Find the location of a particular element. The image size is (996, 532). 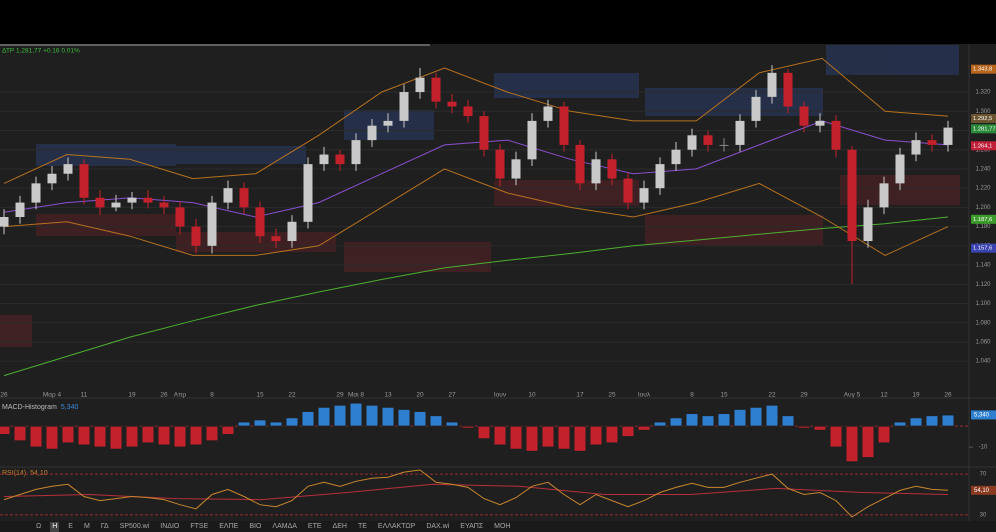

x-tick-label: 22 is located at coordinates (772, 395).